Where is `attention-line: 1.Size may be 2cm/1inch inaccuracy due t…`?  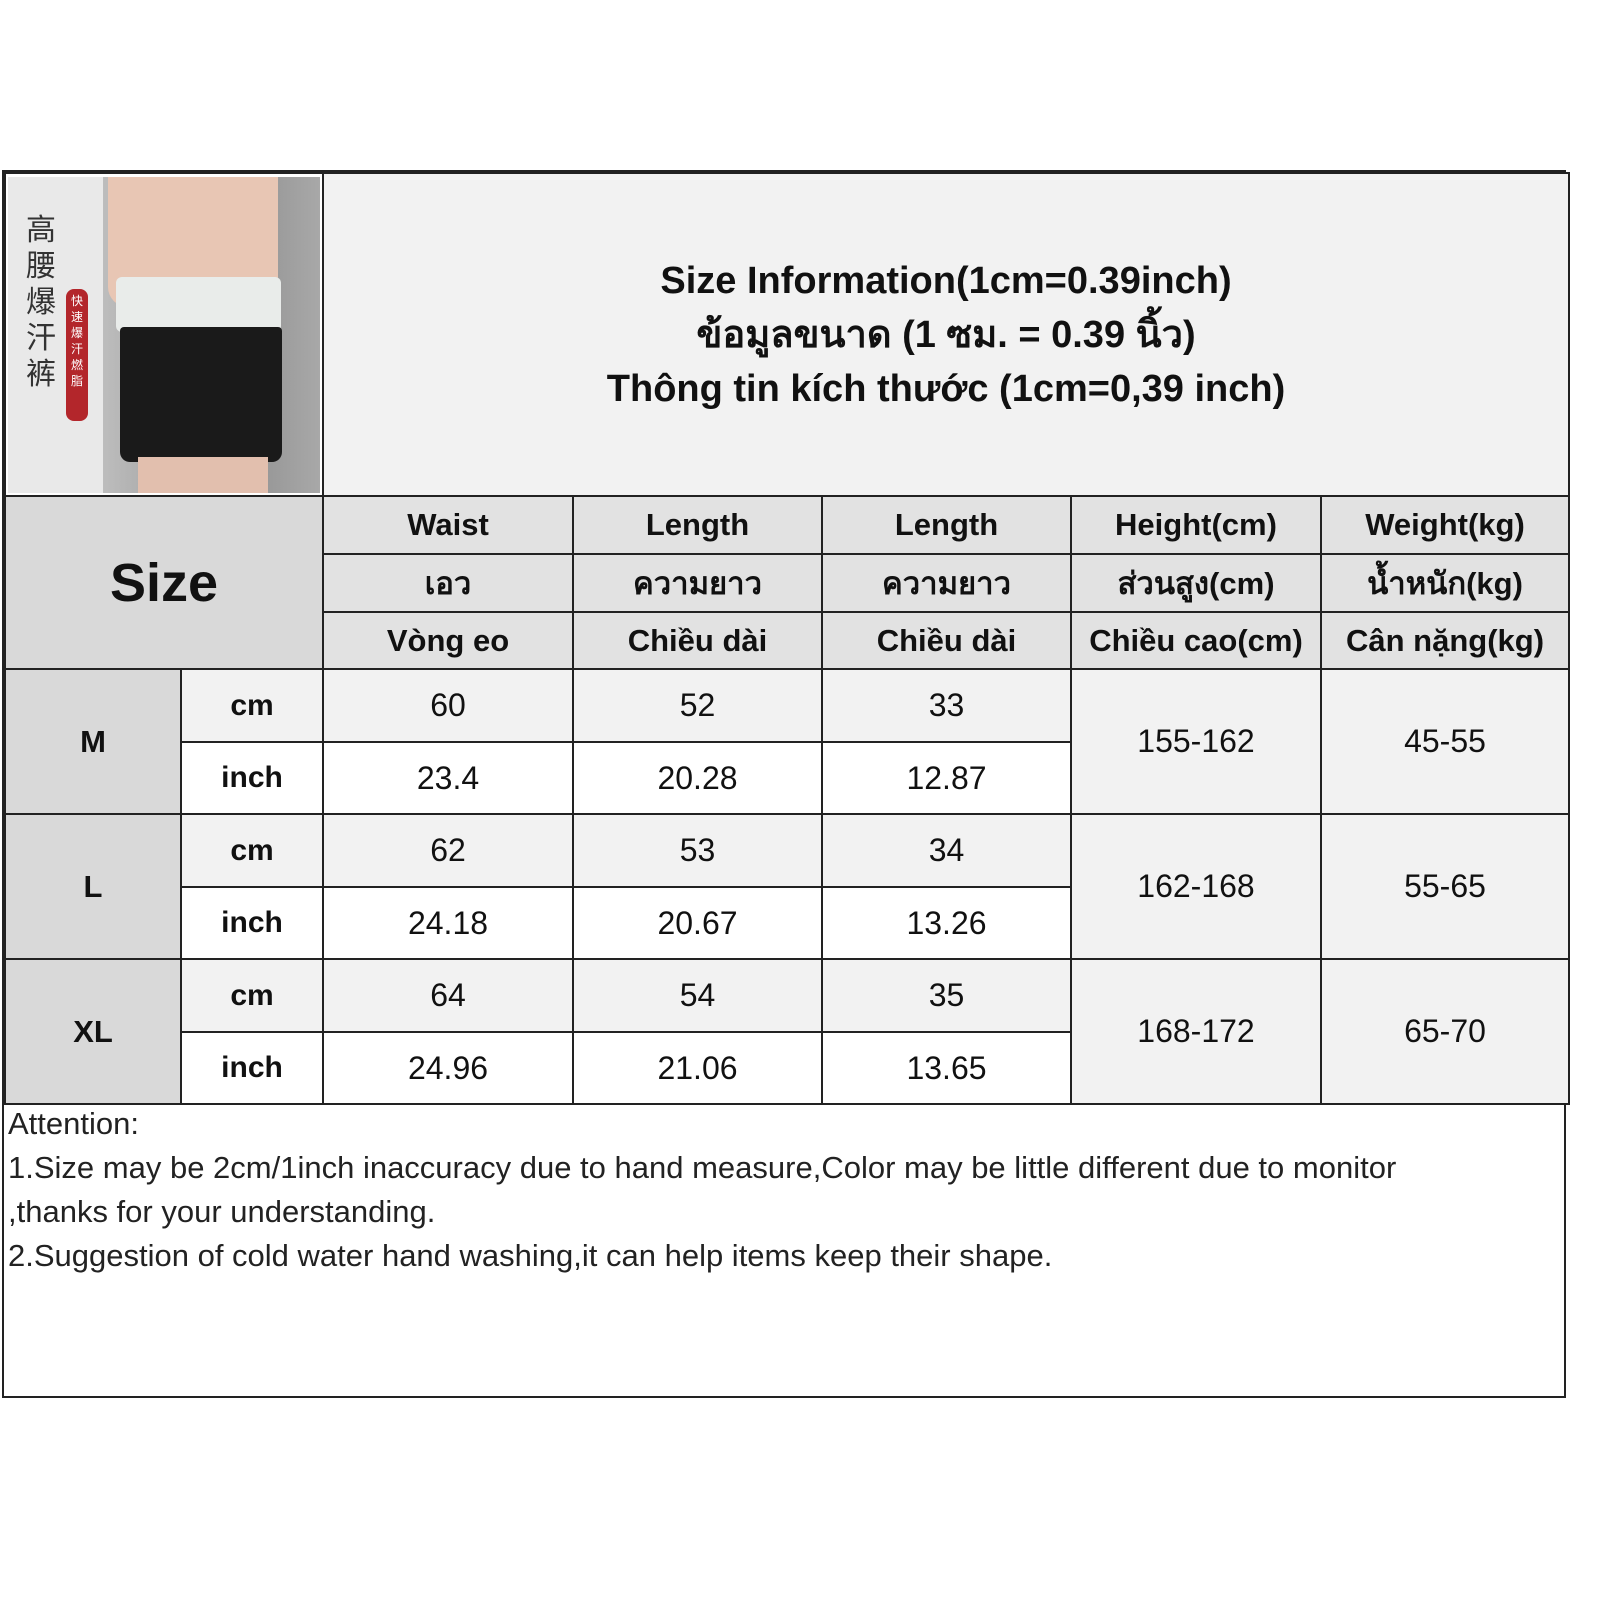 attention-line: 1.Size may be 2cm/1inch inaccuracy due t… is located at coordinates (702, 1167).